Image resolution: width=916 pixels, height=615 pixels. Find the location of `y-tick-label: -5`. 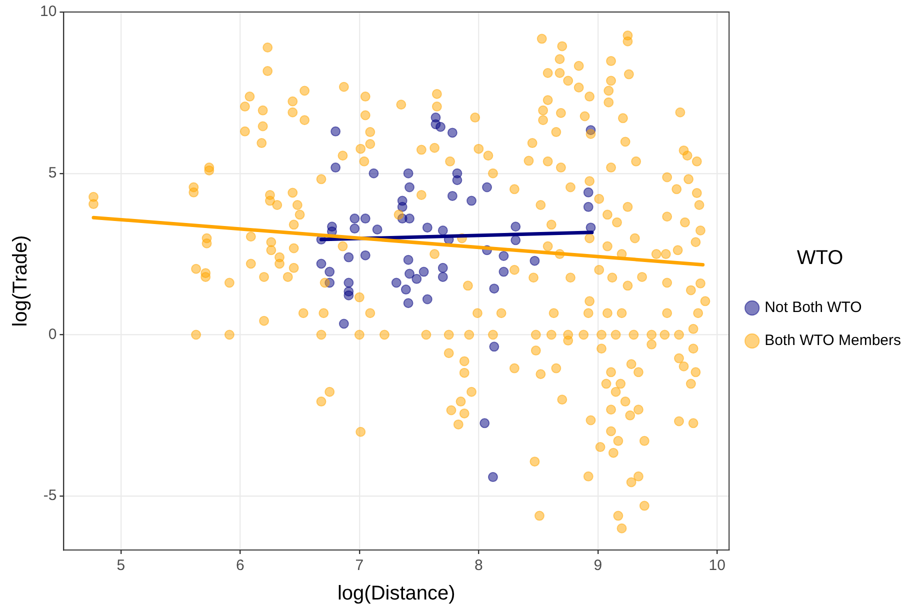

y-tick-label: -5 is located at coordinates (50, 495).